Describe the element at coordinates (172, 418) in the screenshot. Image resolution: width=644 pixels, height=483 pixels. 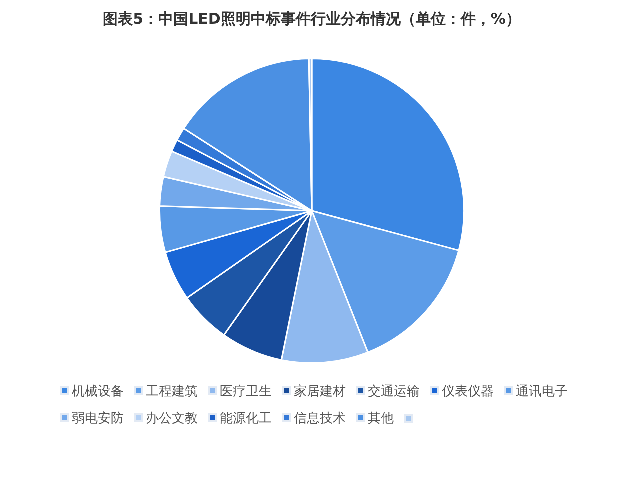
I see `legend-label: 办公文教` at that location.